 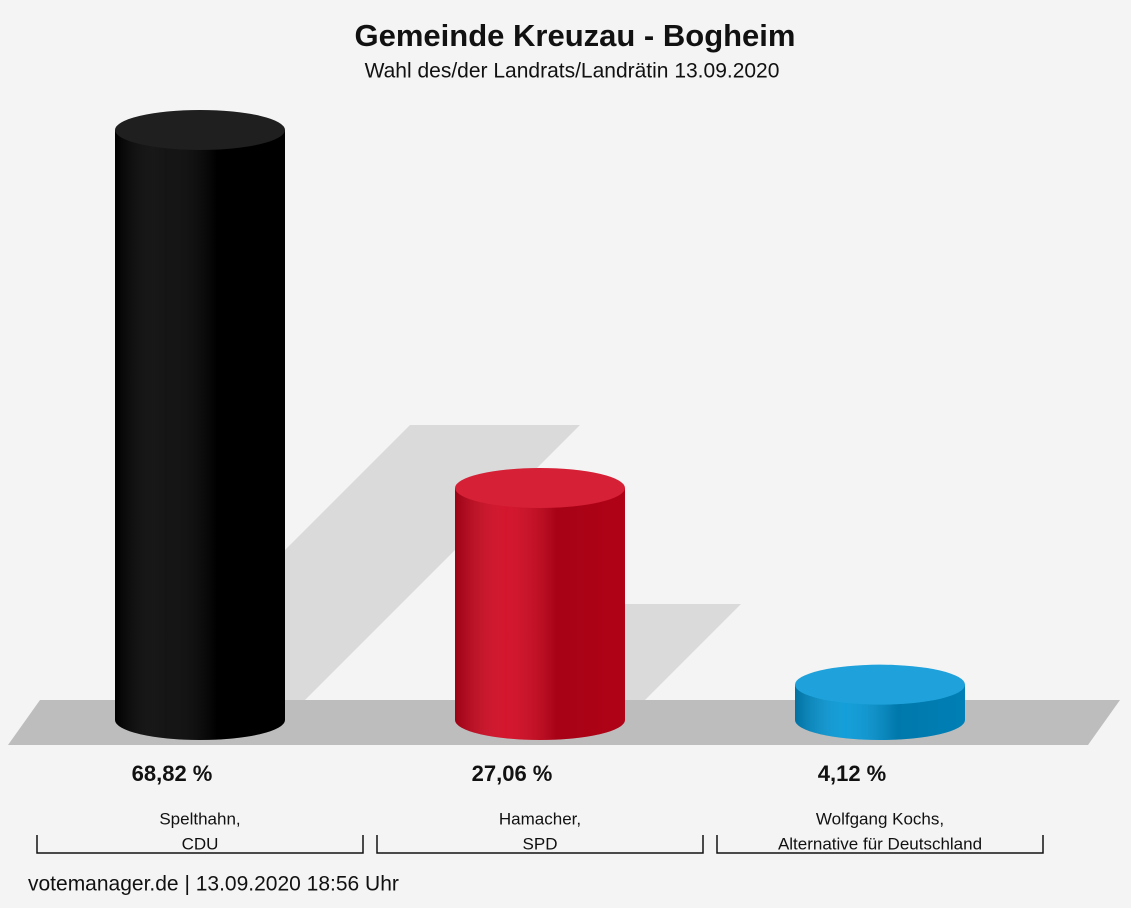 I want to click on category-label: Wolfgang Kochs,, so click(x=880, y=818).